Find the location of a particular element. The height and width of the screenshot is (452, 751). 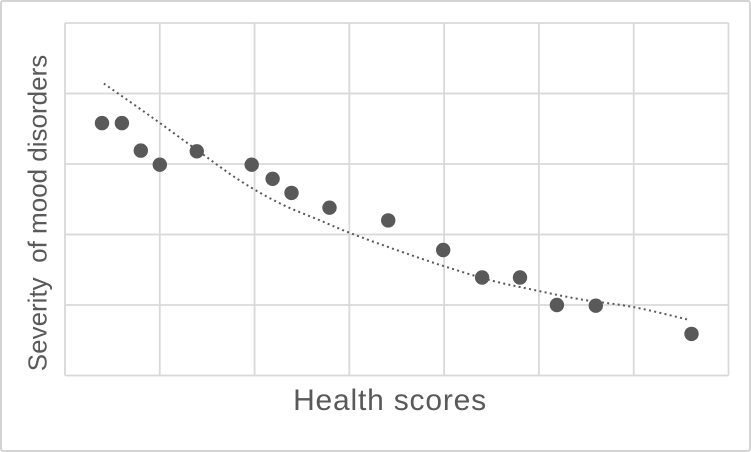

x-axis-title: Health scores is located at coordinates (390, 400).